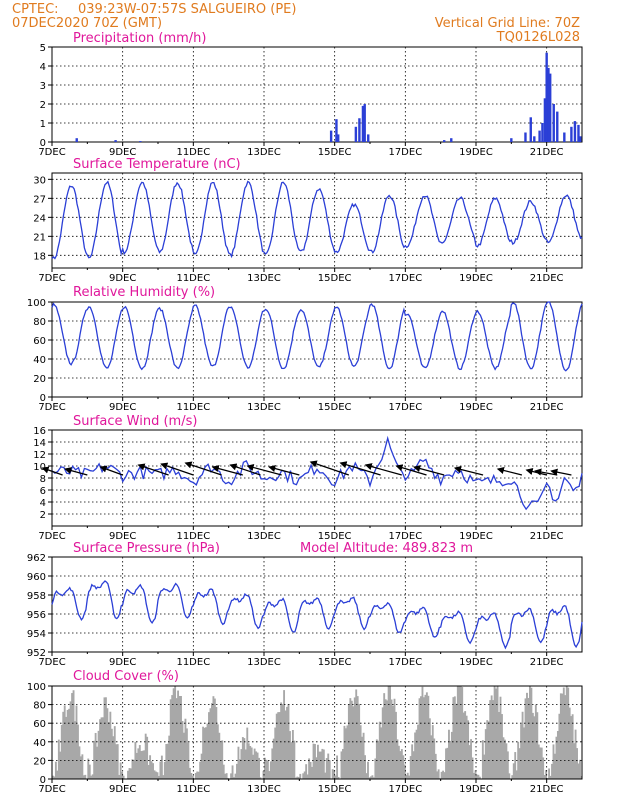 This screenshot has height=800, width=618. What do you see at coordinates (122, 407) in the screenshot?
I see `rh-xtick-label: 9DEC` at bounding box center [122, 407].